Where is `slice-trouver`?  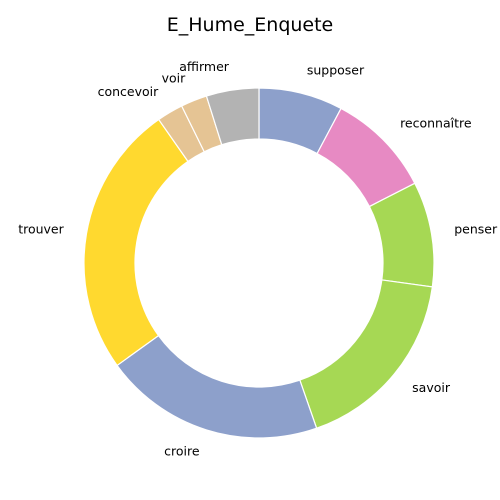 slice-trouver is located at coordinates (136, 242).